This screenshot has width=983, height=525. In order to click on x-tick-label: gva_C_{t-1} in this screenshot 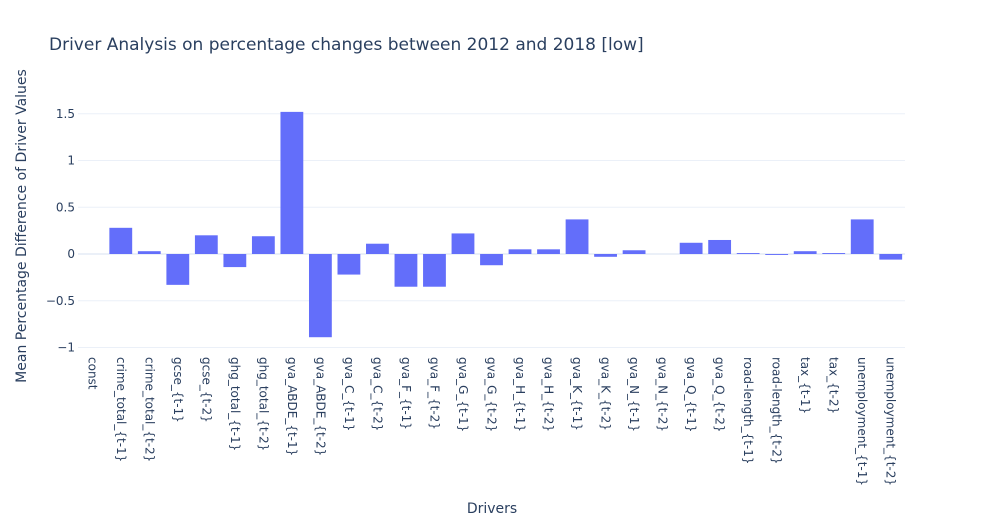, I will do `click(349, 394)`.